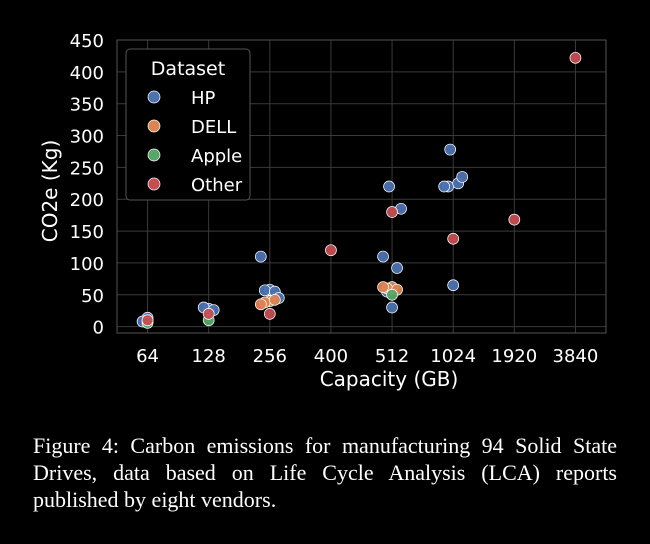 The height and width of the screenshot is (544, 650). What do you see at coordinates (576, 356) in the screenshot?
I see `x-tick-label: 3840` at bounding box center [576, 356].